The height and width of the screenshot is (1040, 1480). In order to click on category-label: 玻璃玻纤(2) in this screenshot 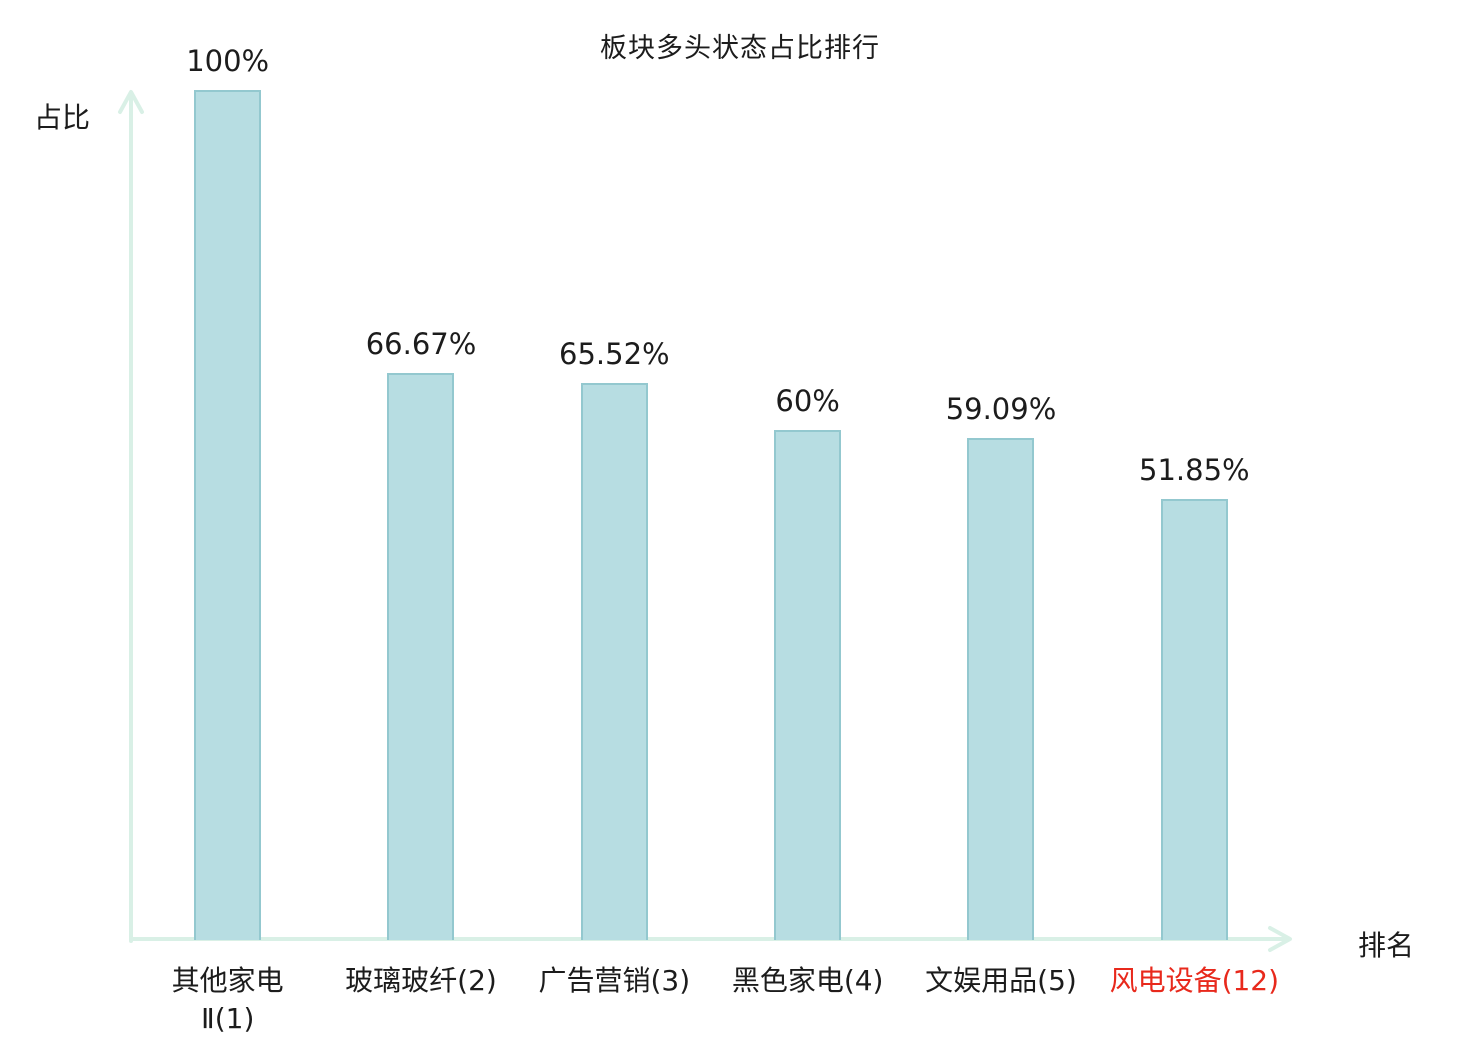, I will do `click(421, 980)`.